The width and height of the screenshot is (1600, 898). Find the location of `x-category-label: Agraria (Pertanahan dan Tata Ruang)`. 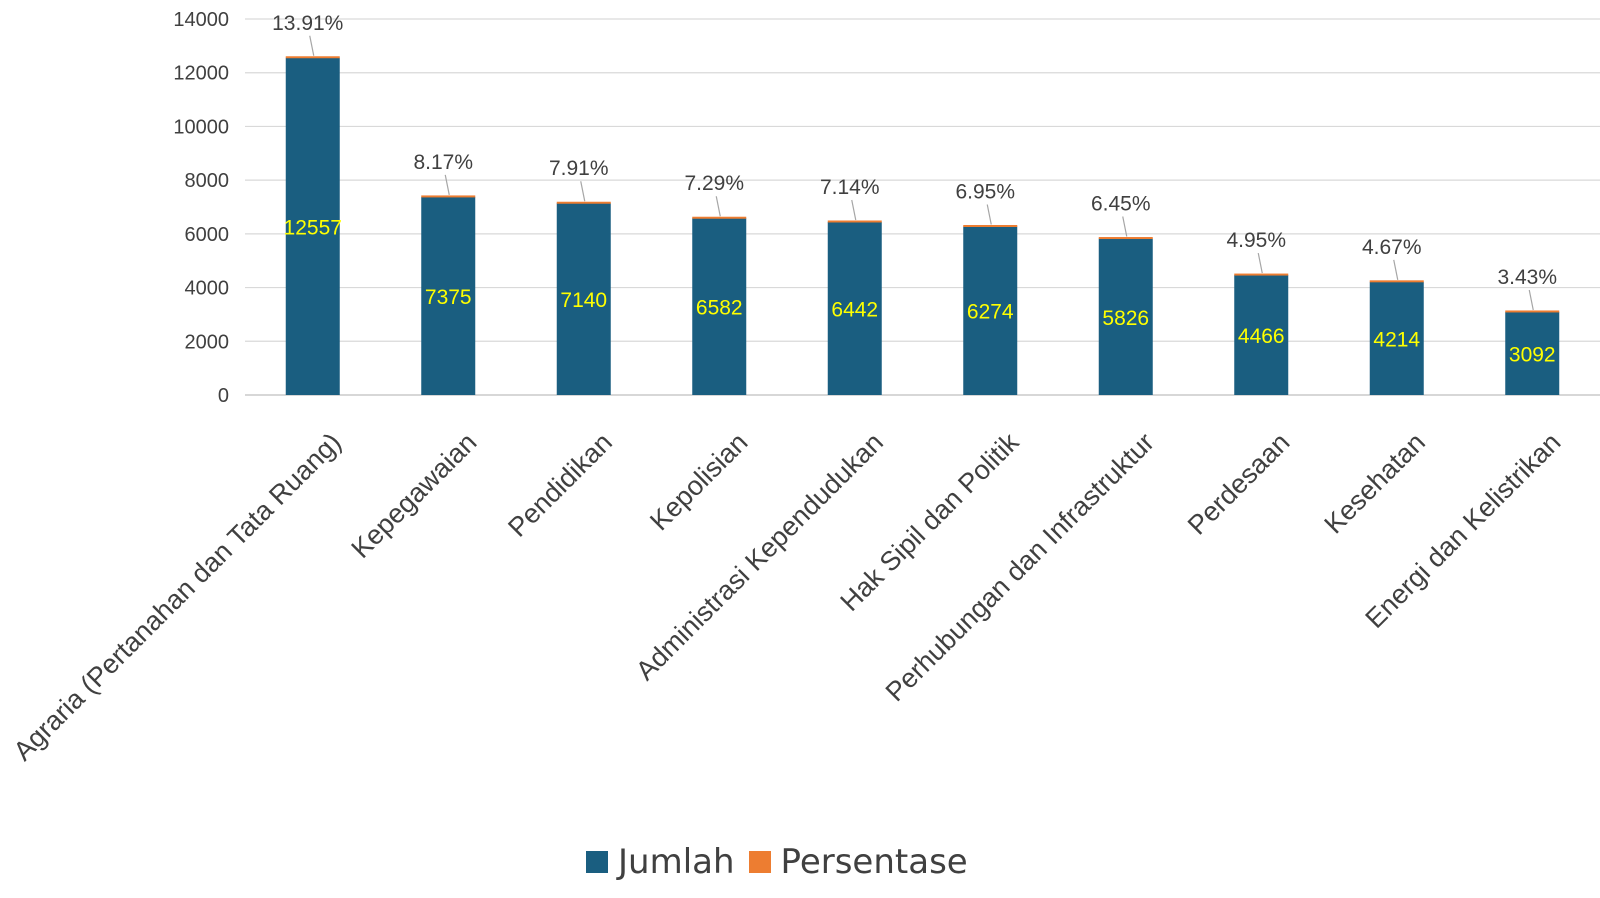

x-category-label: Agraria (Pertanahan dan Tata Ruang) is located at coordinates (177, 596).